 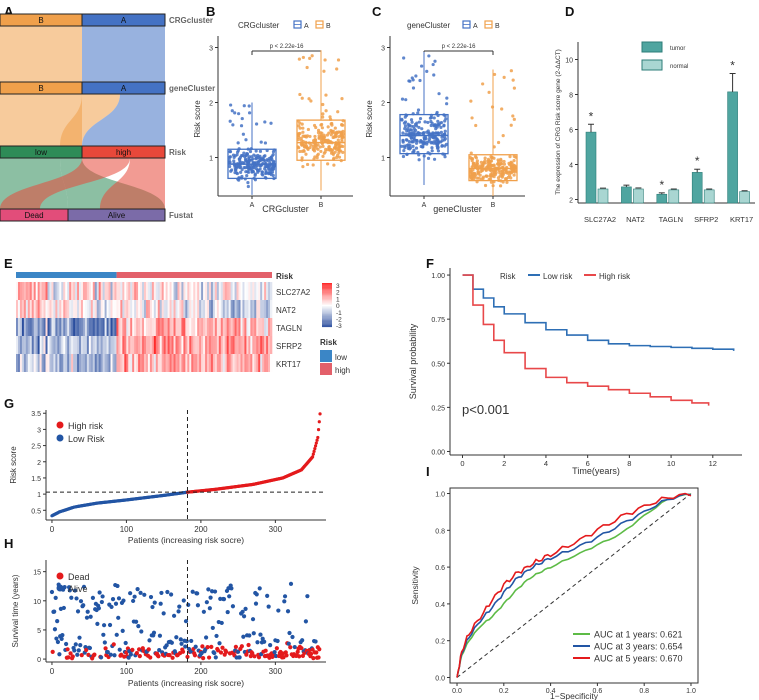 I want to click on flow-high-alive, so click(x=132, y=183).